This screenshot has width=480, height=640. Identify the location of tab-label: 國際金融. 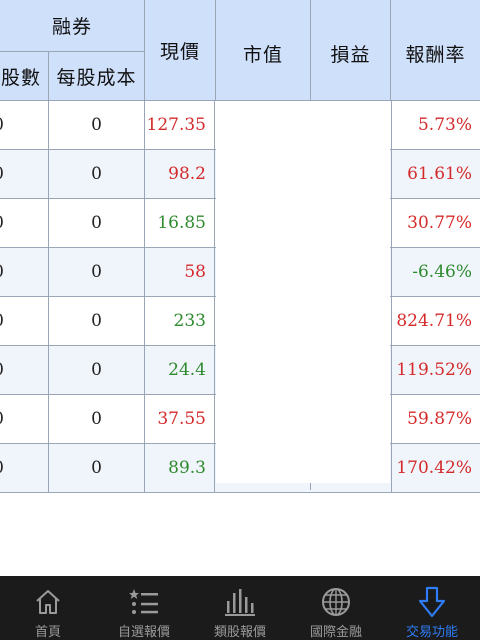
(335, 632).